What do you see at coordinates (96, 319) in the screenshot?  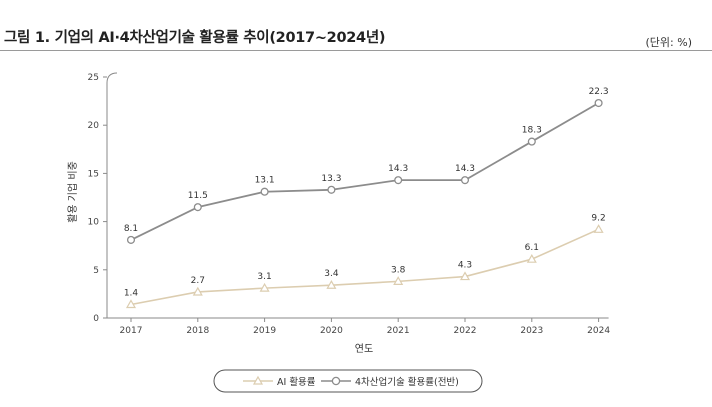 I see `y-tick-label: 0` at bounding box center [96, 319].